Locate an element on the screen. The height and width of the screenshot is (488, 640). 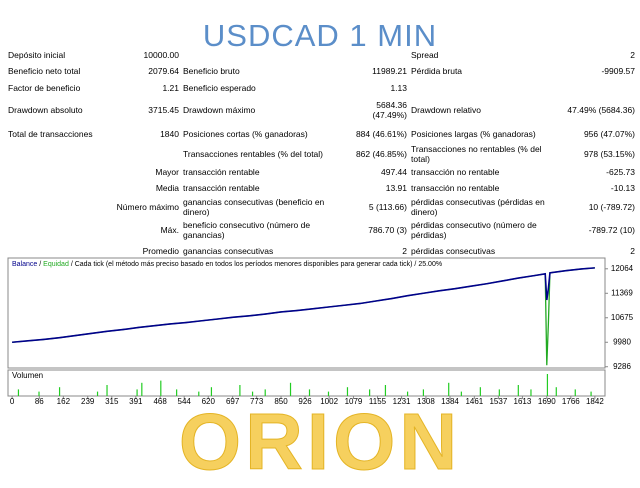
table-cell: Spread is located at coordinates (425, 54).